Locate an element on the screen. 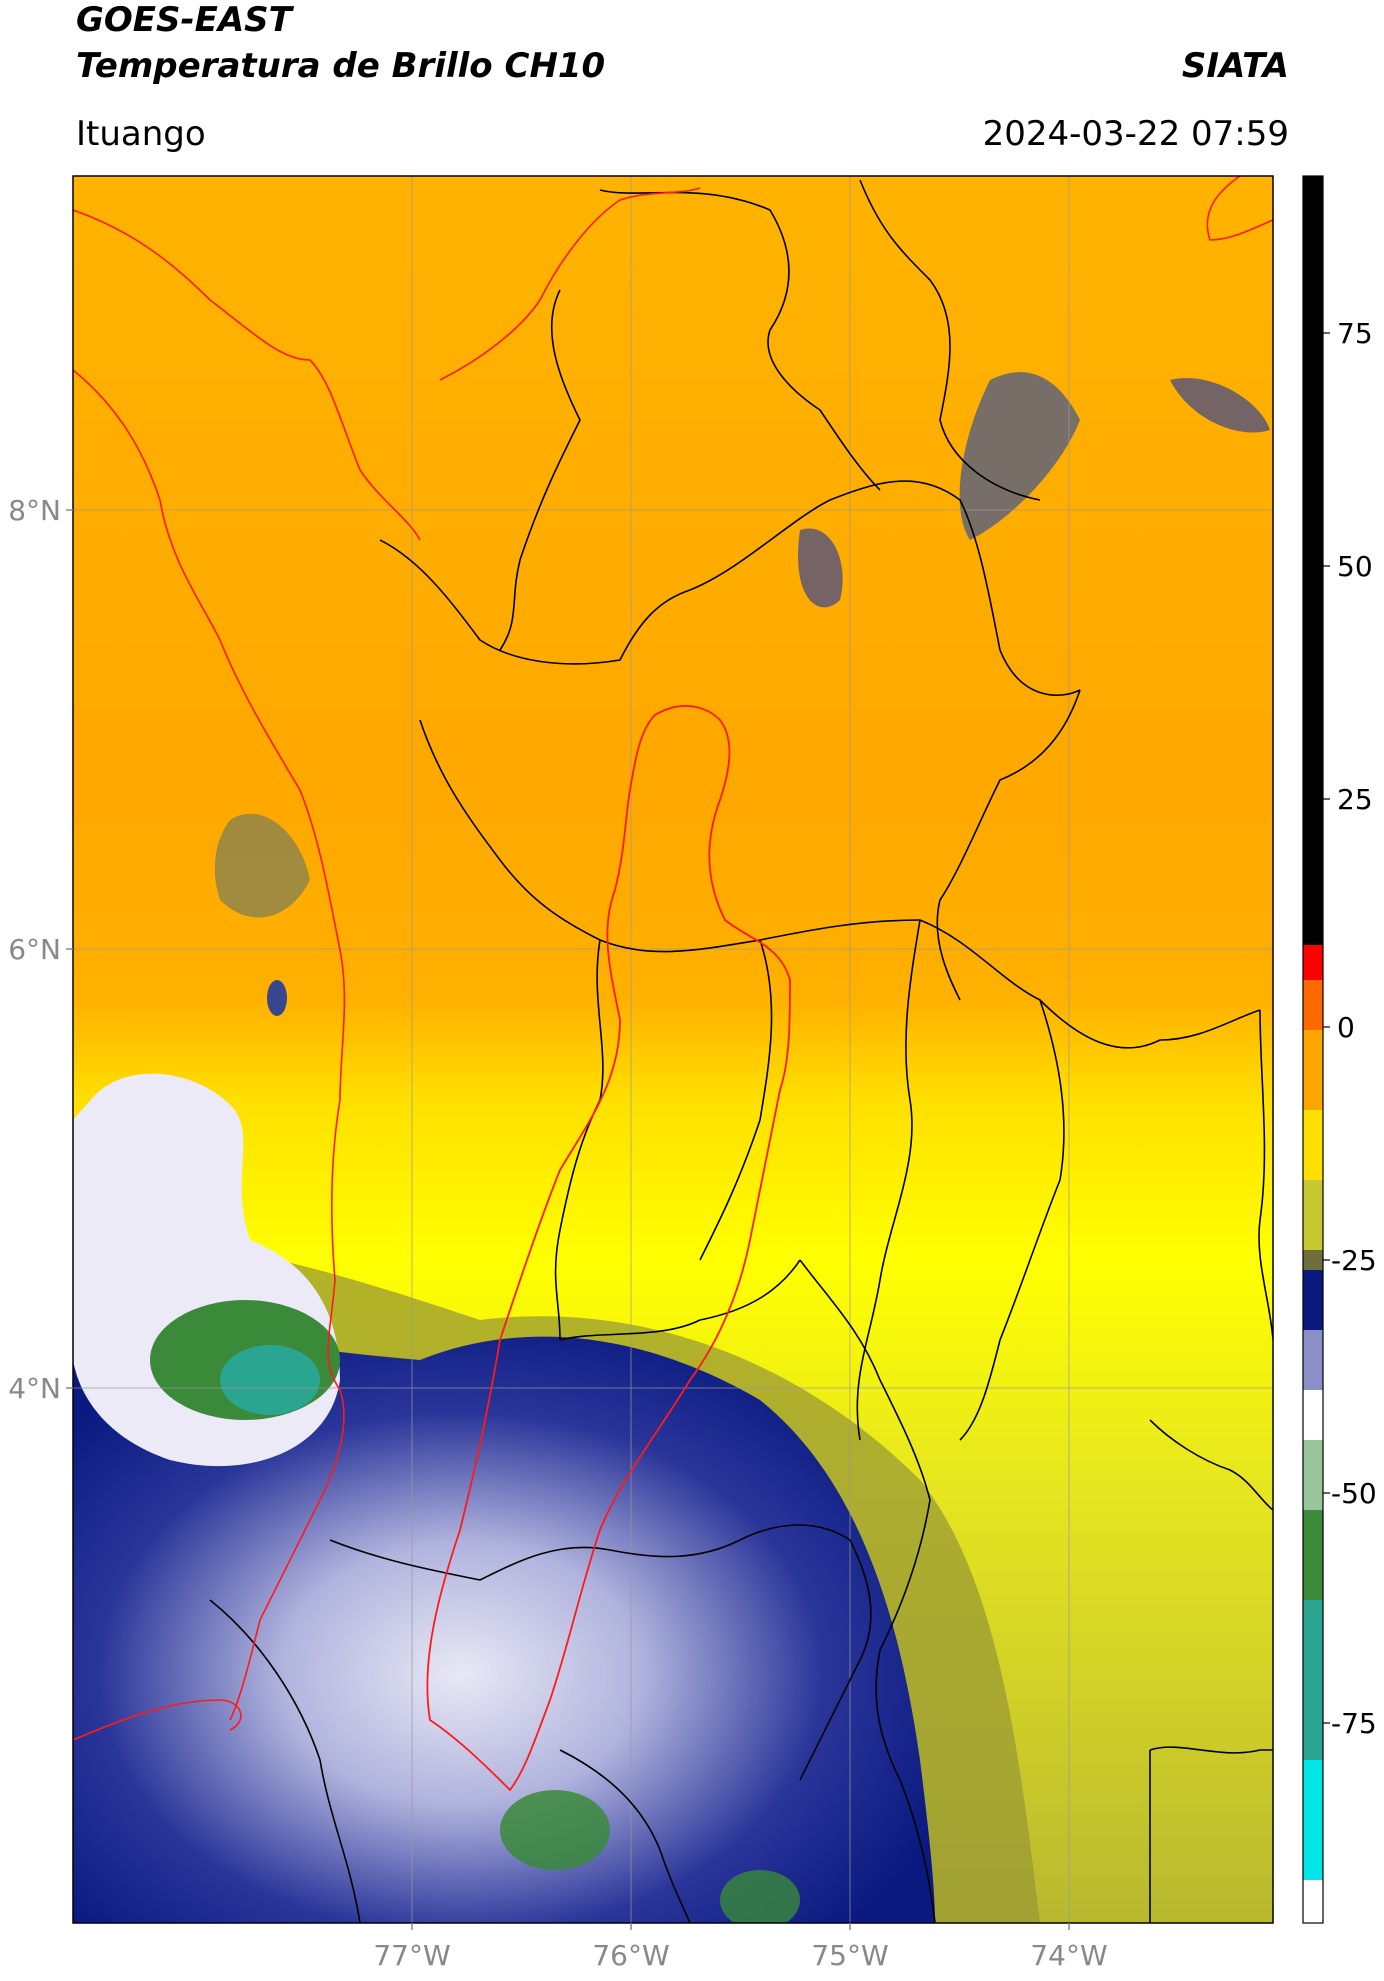  colorbar: 75 50 25 0 -25 -50 -75 is located at coordinates (1339, 1049).